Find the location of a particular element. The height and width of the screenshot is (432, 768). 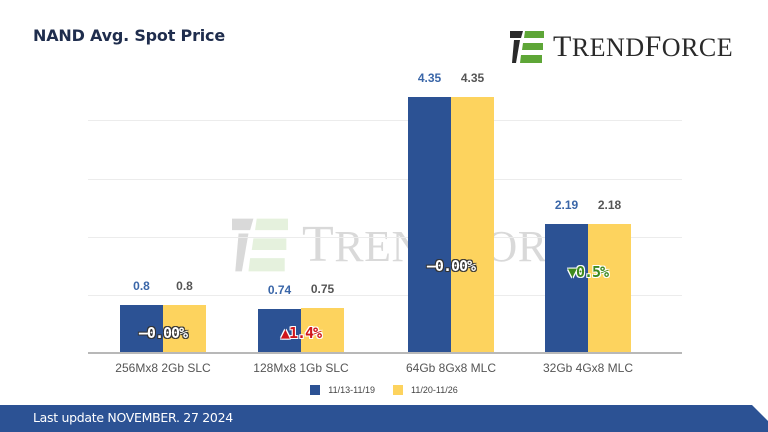

category-label: 256Mx8 2Gb SLC is located at coordinates (163, 368).